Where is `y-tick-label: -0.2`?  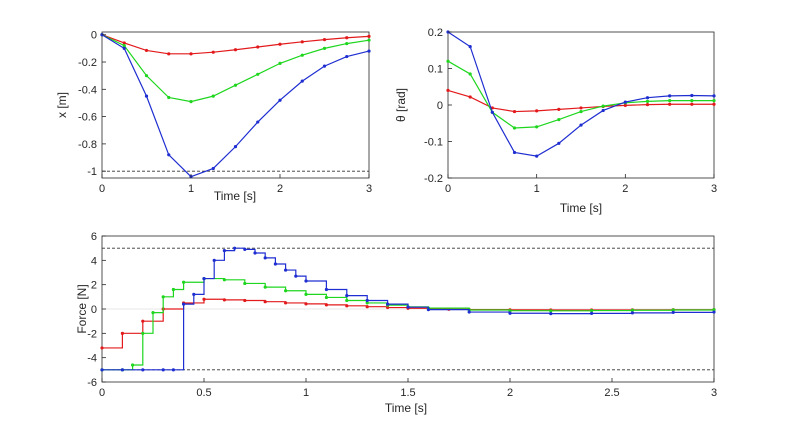 y-tick-label: -0.2 is located at coordinates (433, 179).